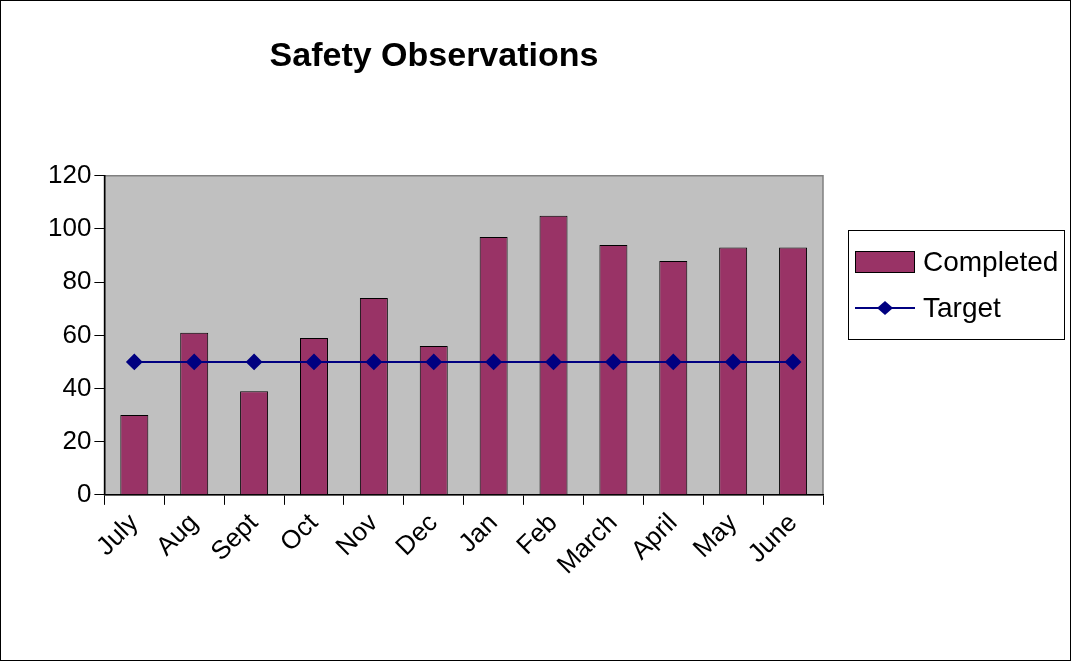 The height and width of the screenshot is (661, 1071). What do you see at coordinates (77, 333) in the screenshot?
I see `y-tick-label: 60` at bounding box center [77, 333].